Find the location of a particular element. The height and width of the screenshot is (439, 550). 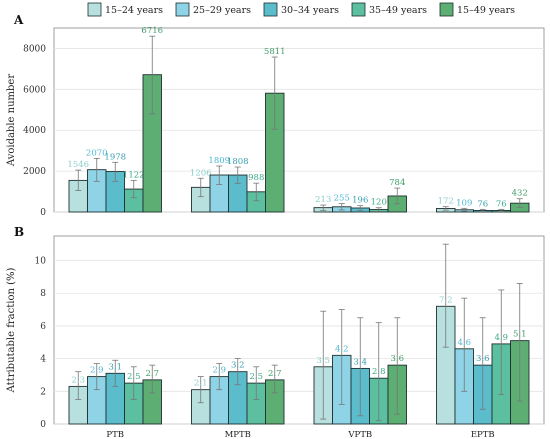

data-label: 1809 is located at coordinates (219, 161).